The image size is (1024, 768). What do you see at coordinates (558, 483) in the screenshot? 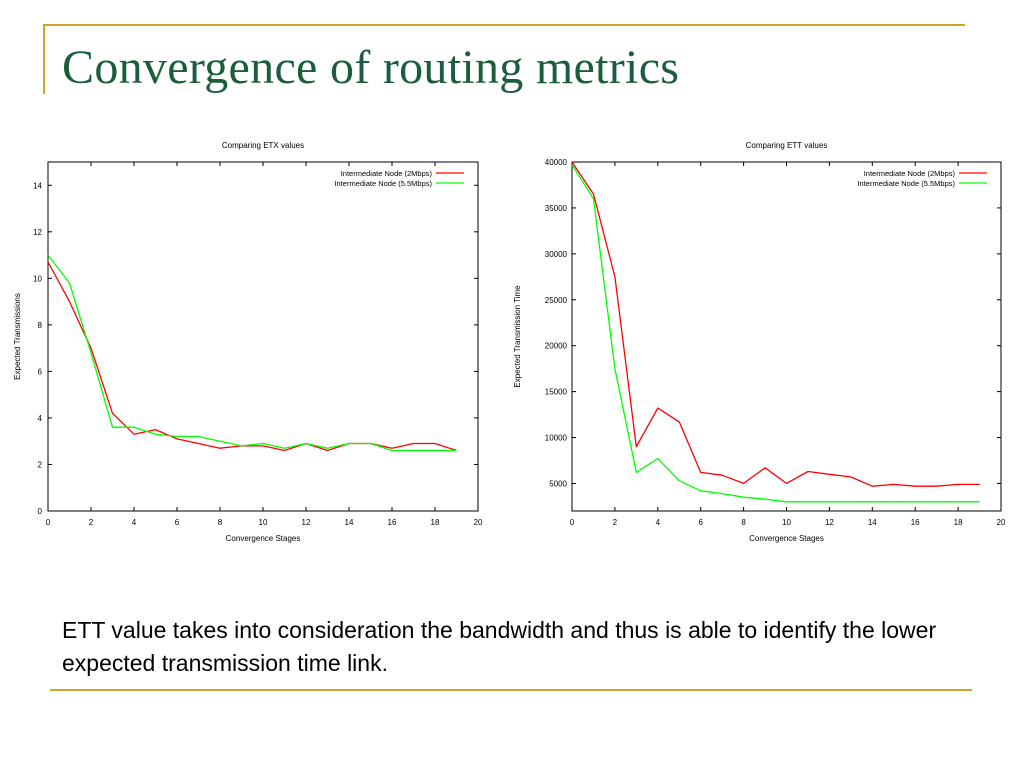
I see `y-tick-label: 5000` at bounding box center [558, 483].